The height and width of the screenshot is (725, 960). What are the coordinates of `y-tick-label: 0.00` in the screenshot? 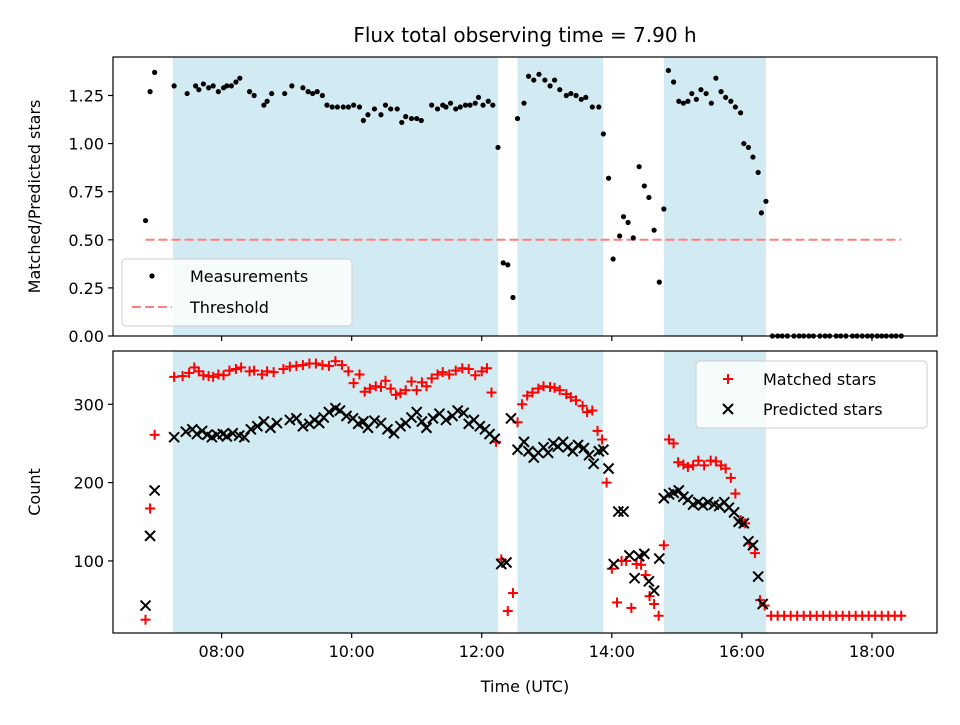 It's located at (86, 336).